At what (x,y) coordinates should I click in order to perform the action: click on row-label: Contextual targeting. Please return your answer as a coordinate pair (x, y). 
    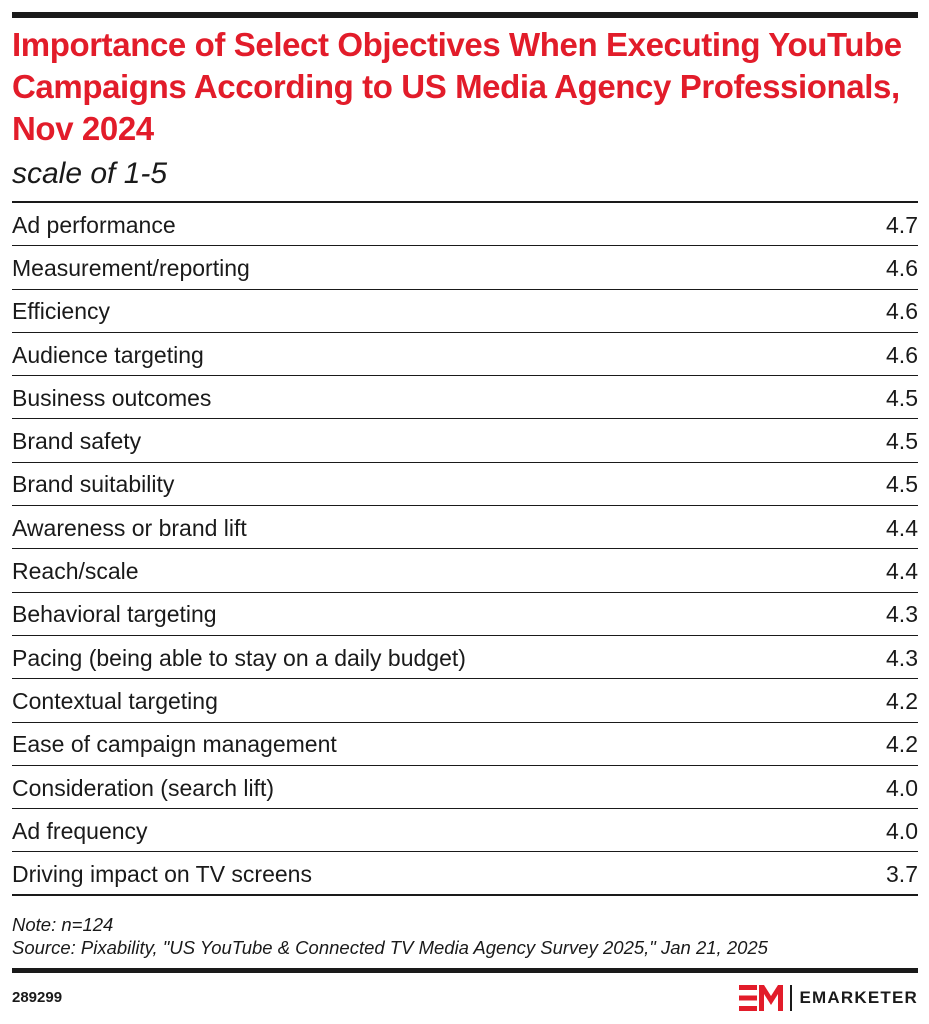
    Looking at the image, I should click on (115, 700).